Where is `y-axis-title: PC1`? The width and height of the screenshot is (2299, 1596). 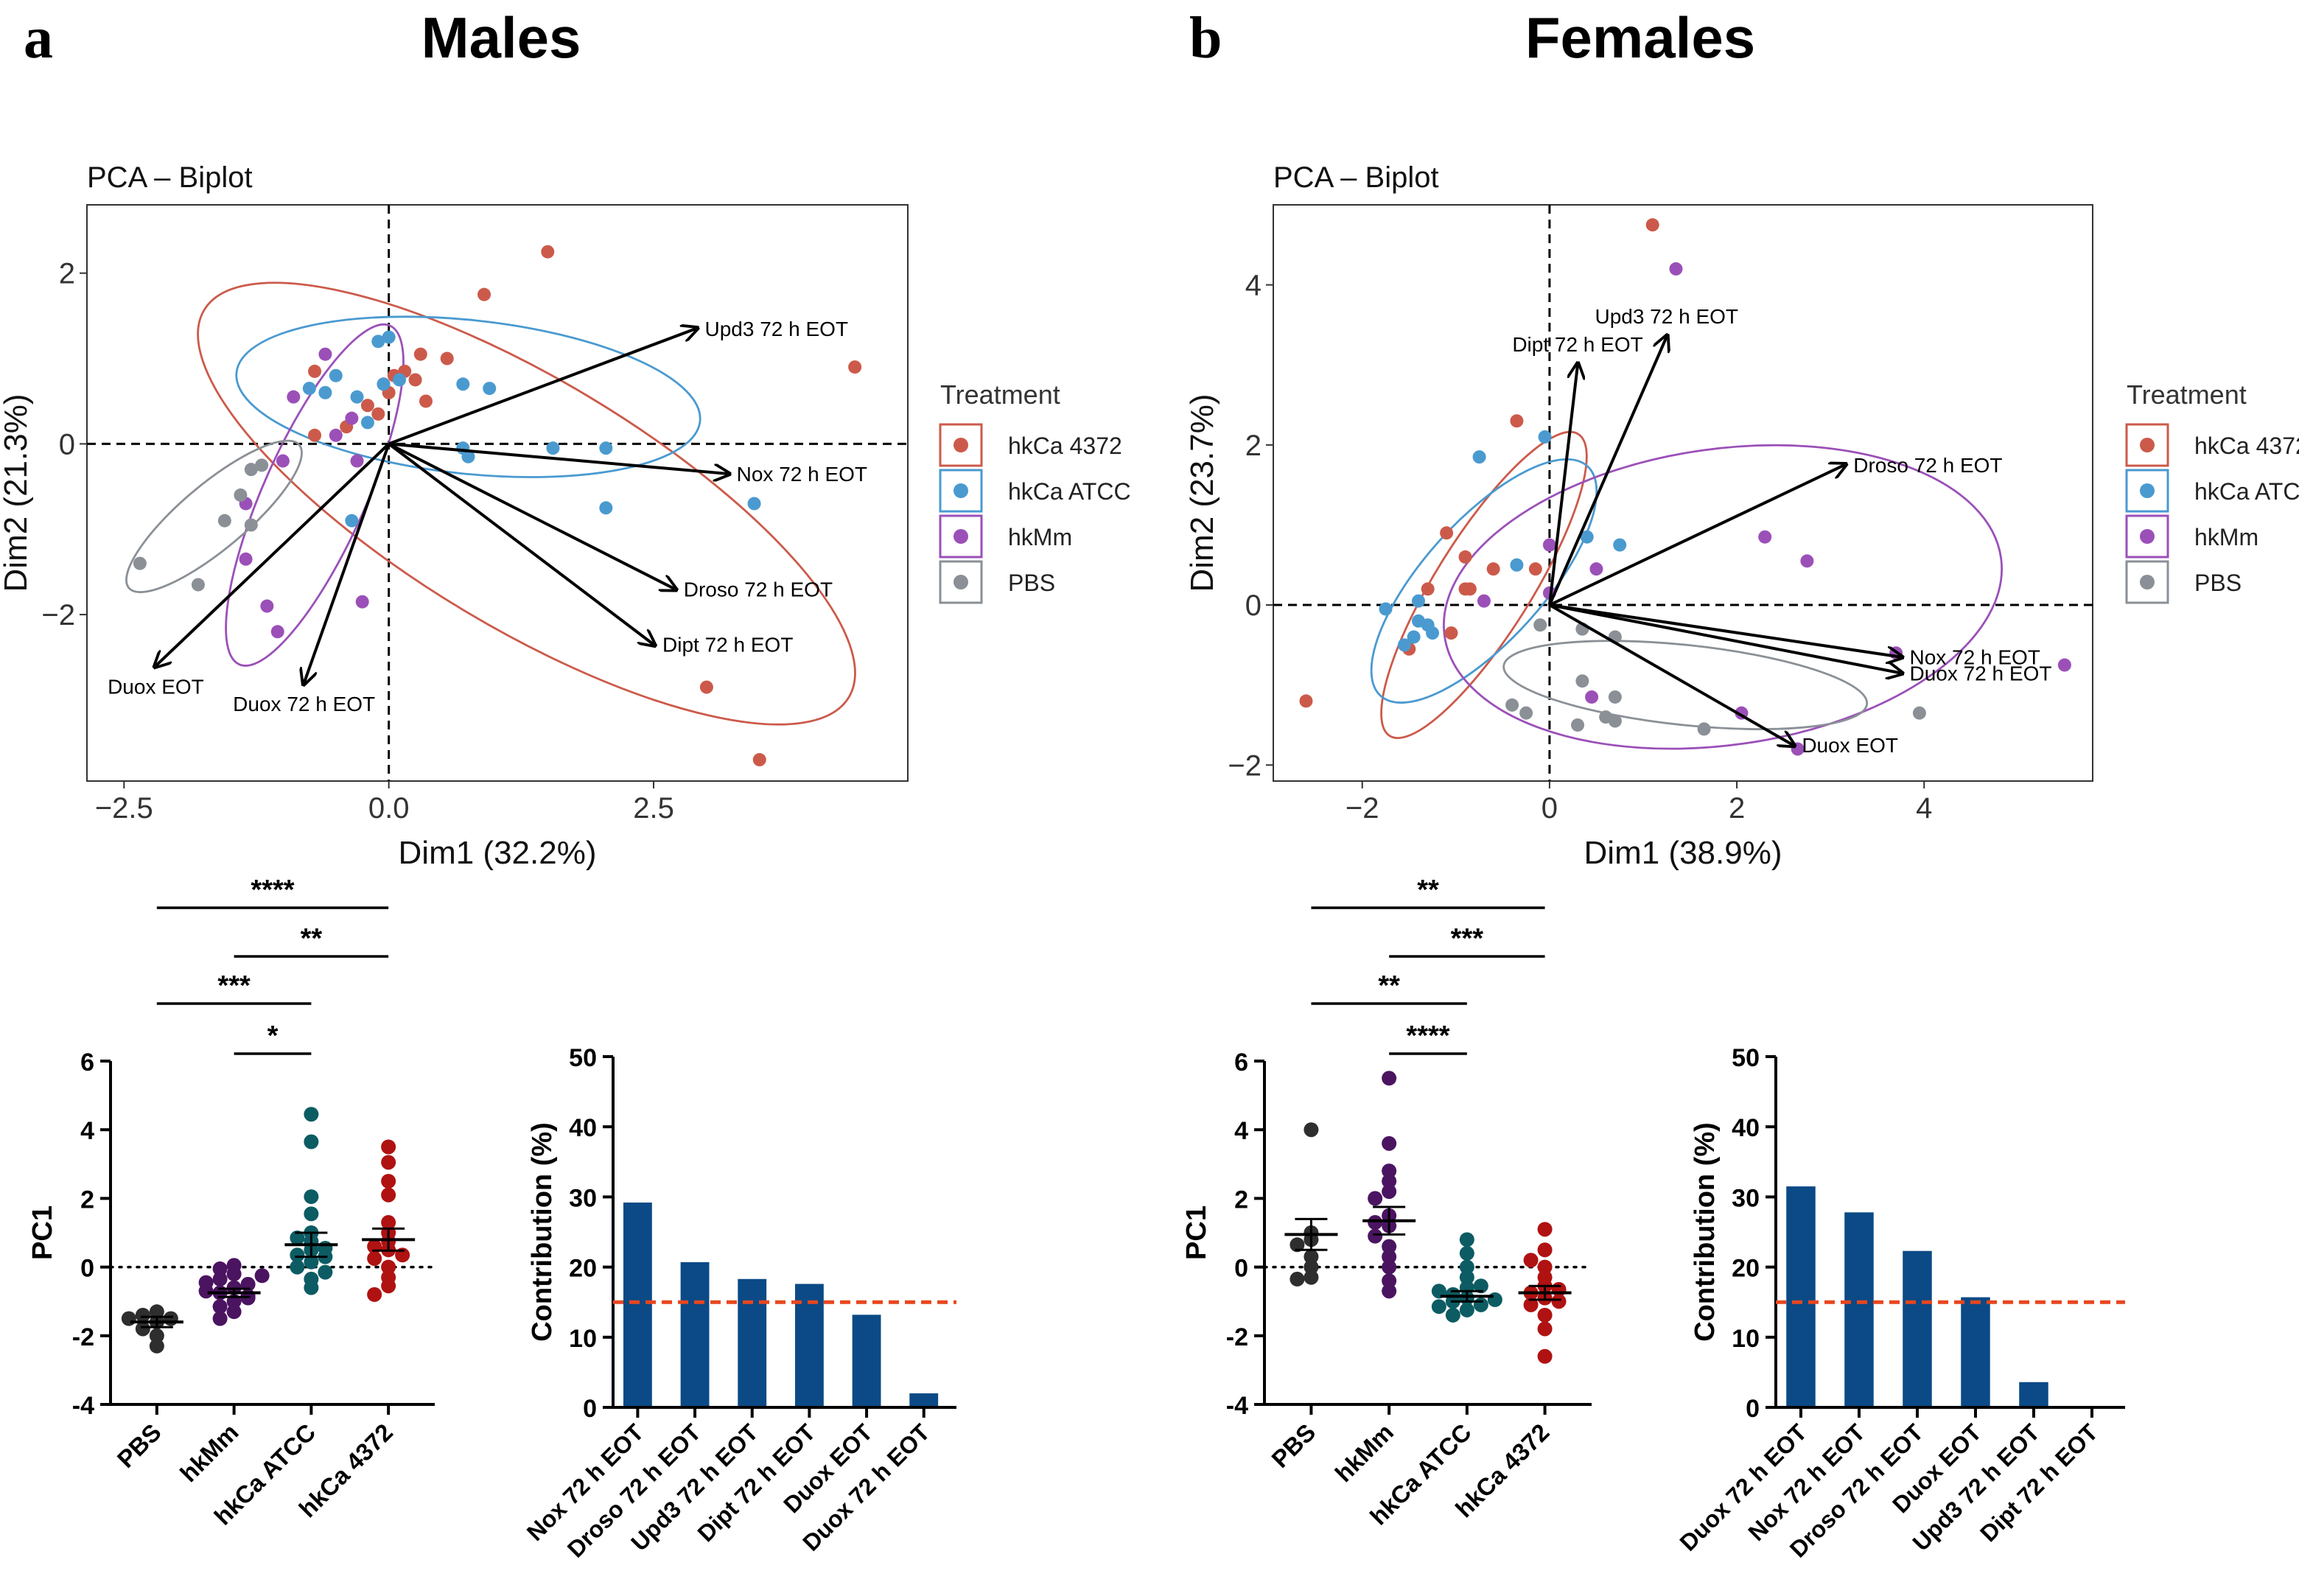 y-axis-title: PC1 is located at coordinates (42, 1232).